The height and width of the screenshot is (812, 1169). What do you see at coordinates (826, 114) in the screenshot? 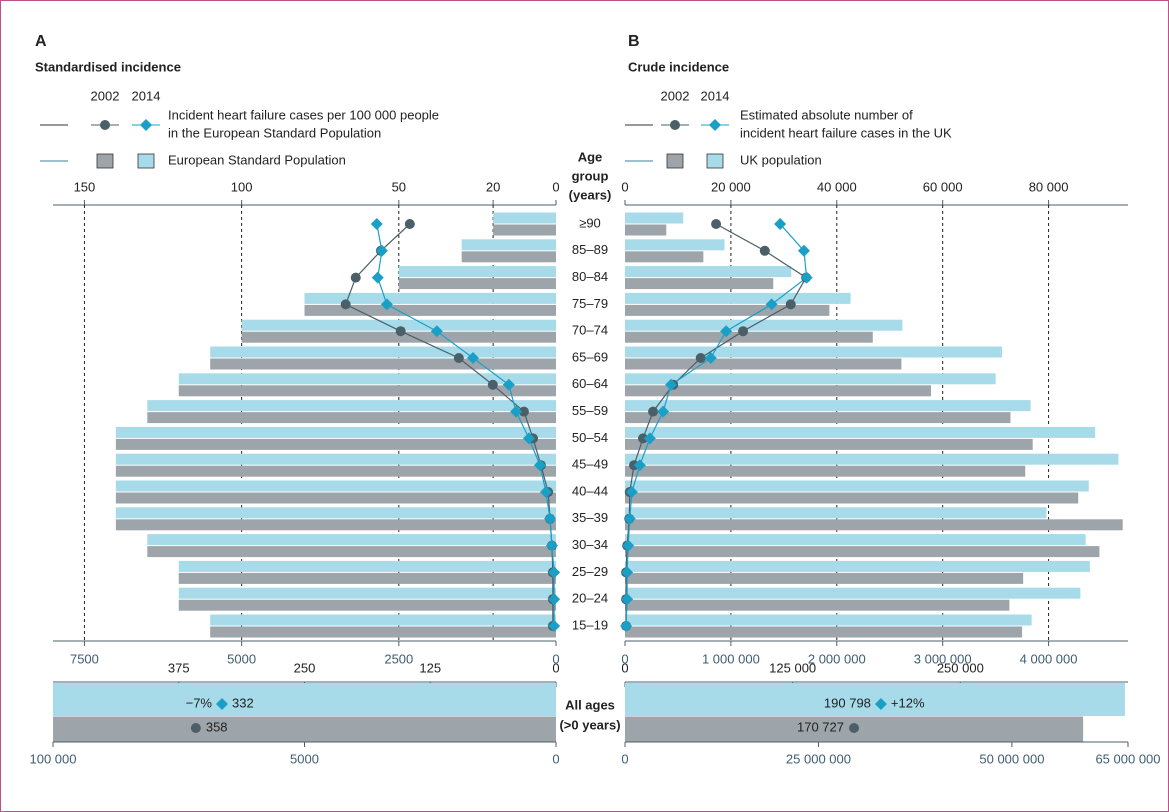
I see `legend-text: Estimated absolute number of` at bounding box center [826, 114].